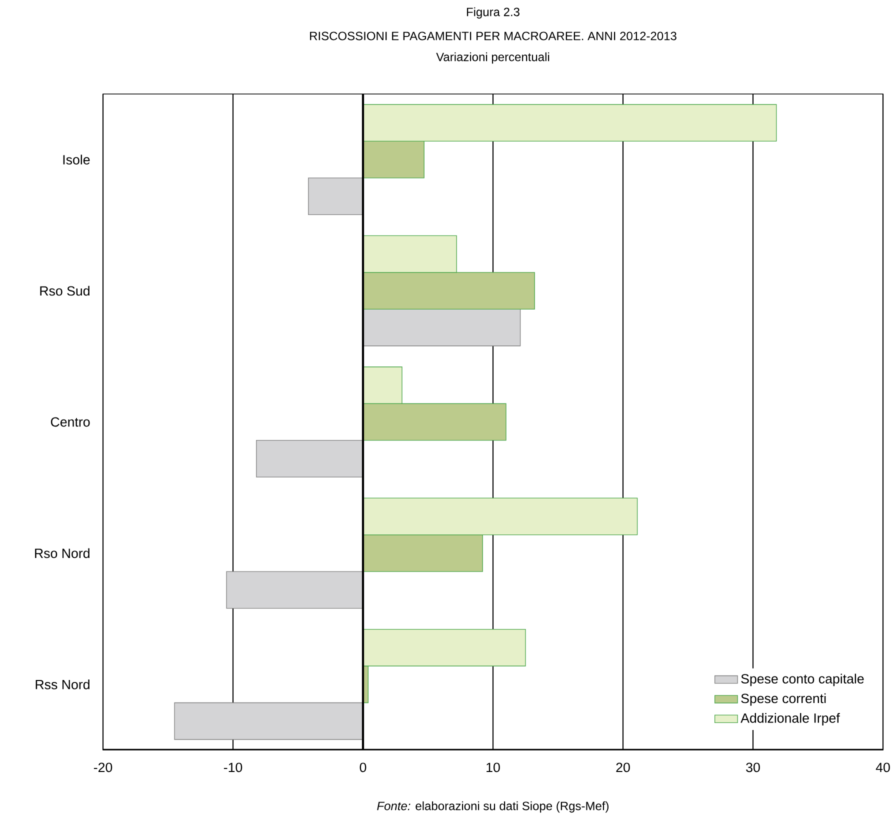  Describe the element at coordinates (70, 422) in the screenshot. I see `y-tick-label: Centro` at that location.